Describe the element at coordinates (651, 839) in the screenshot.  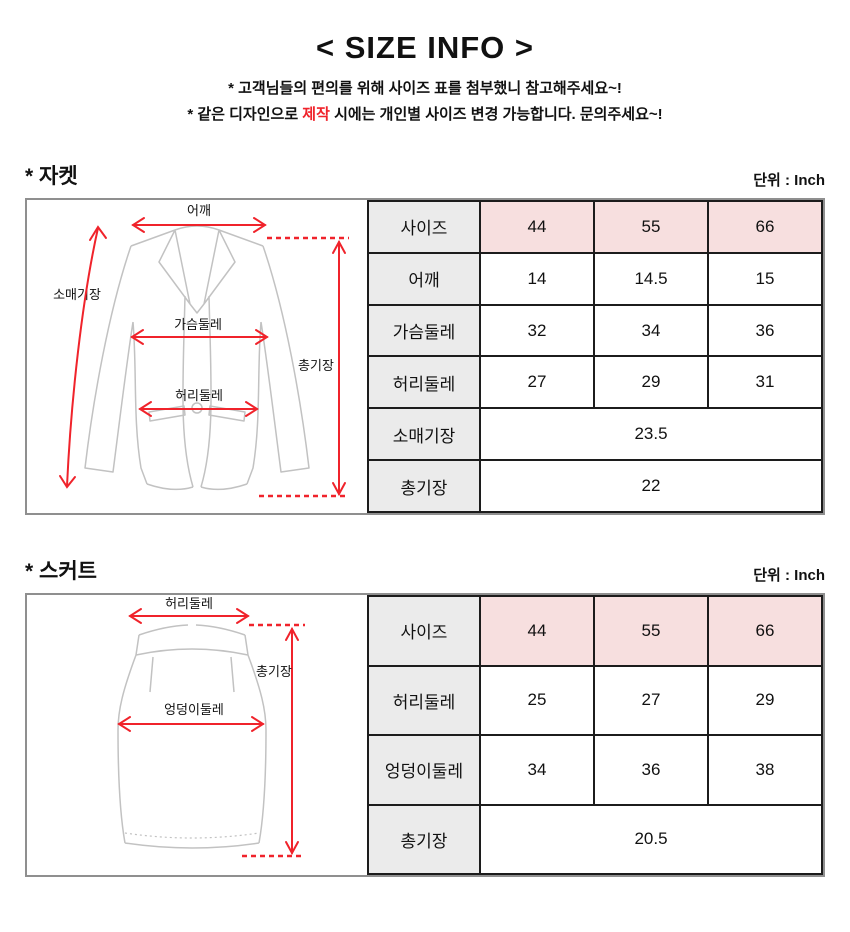
I see `cell-span: 20.5` at that location.